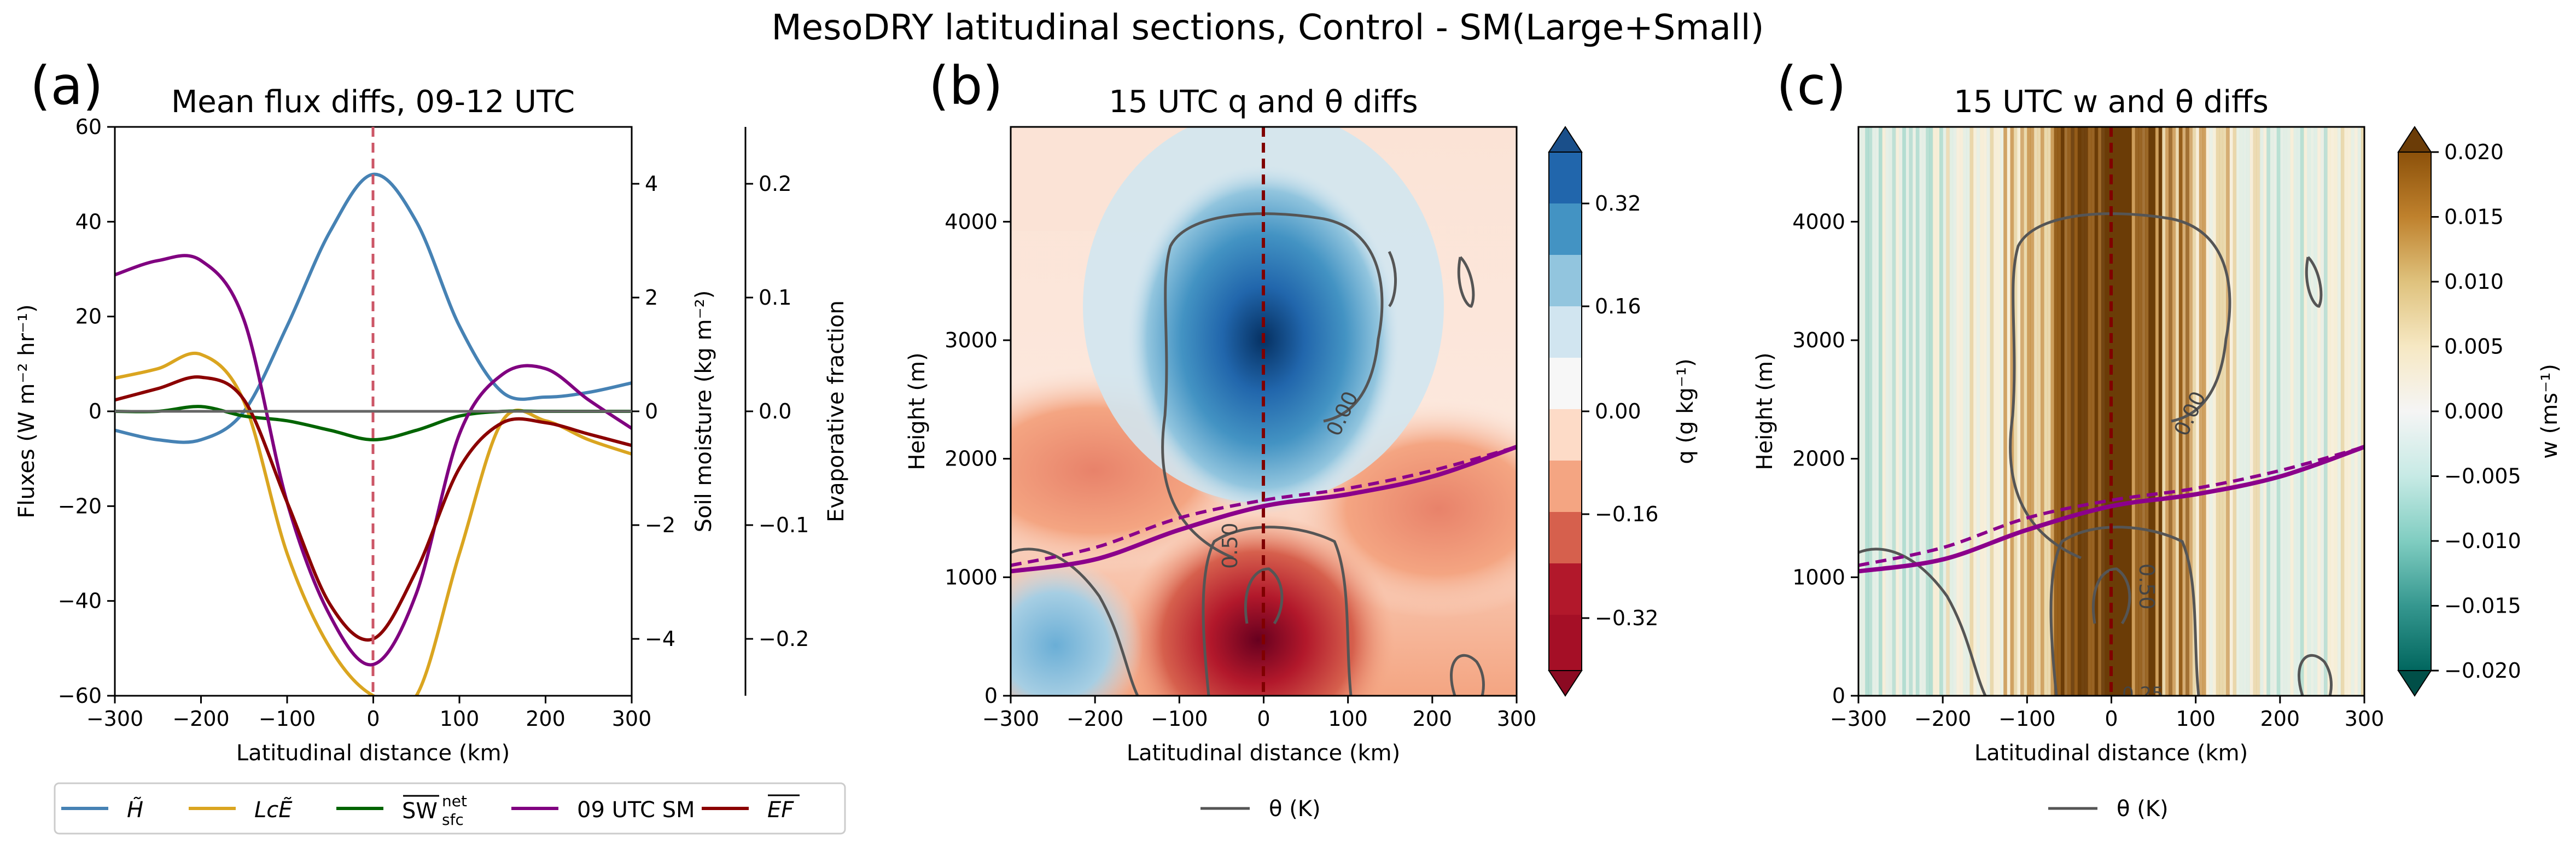 The image size is (2576, 850). Describe the element at coordinates (27, 411) in the screenshot. I see `panel-a-ylabel: Fluxes (W m⁻² hr⁻¹)` at that location.